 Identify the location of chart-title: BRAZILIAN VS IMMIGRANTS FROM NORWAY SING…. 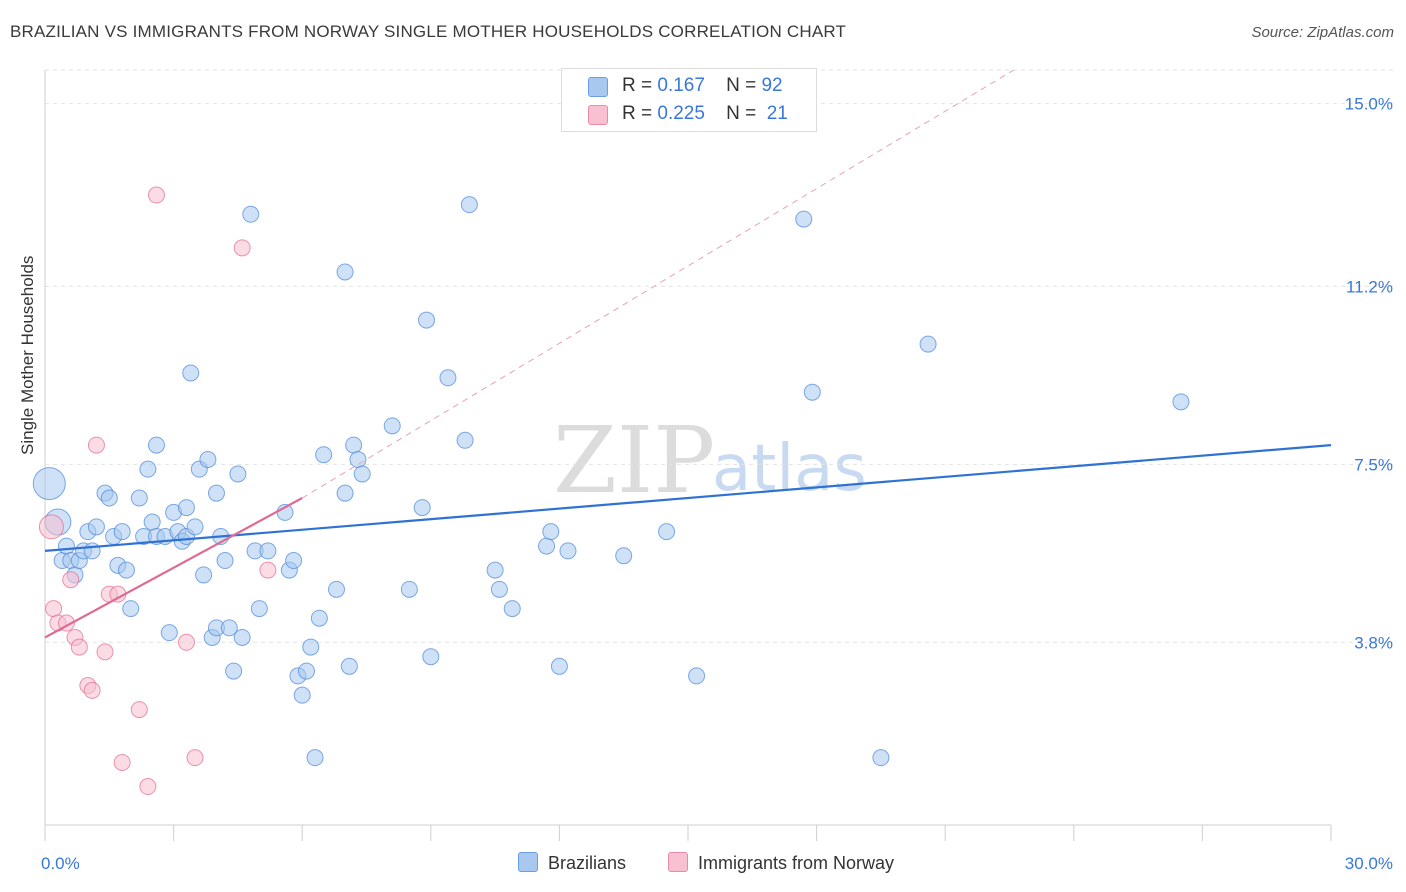
(428, 31).